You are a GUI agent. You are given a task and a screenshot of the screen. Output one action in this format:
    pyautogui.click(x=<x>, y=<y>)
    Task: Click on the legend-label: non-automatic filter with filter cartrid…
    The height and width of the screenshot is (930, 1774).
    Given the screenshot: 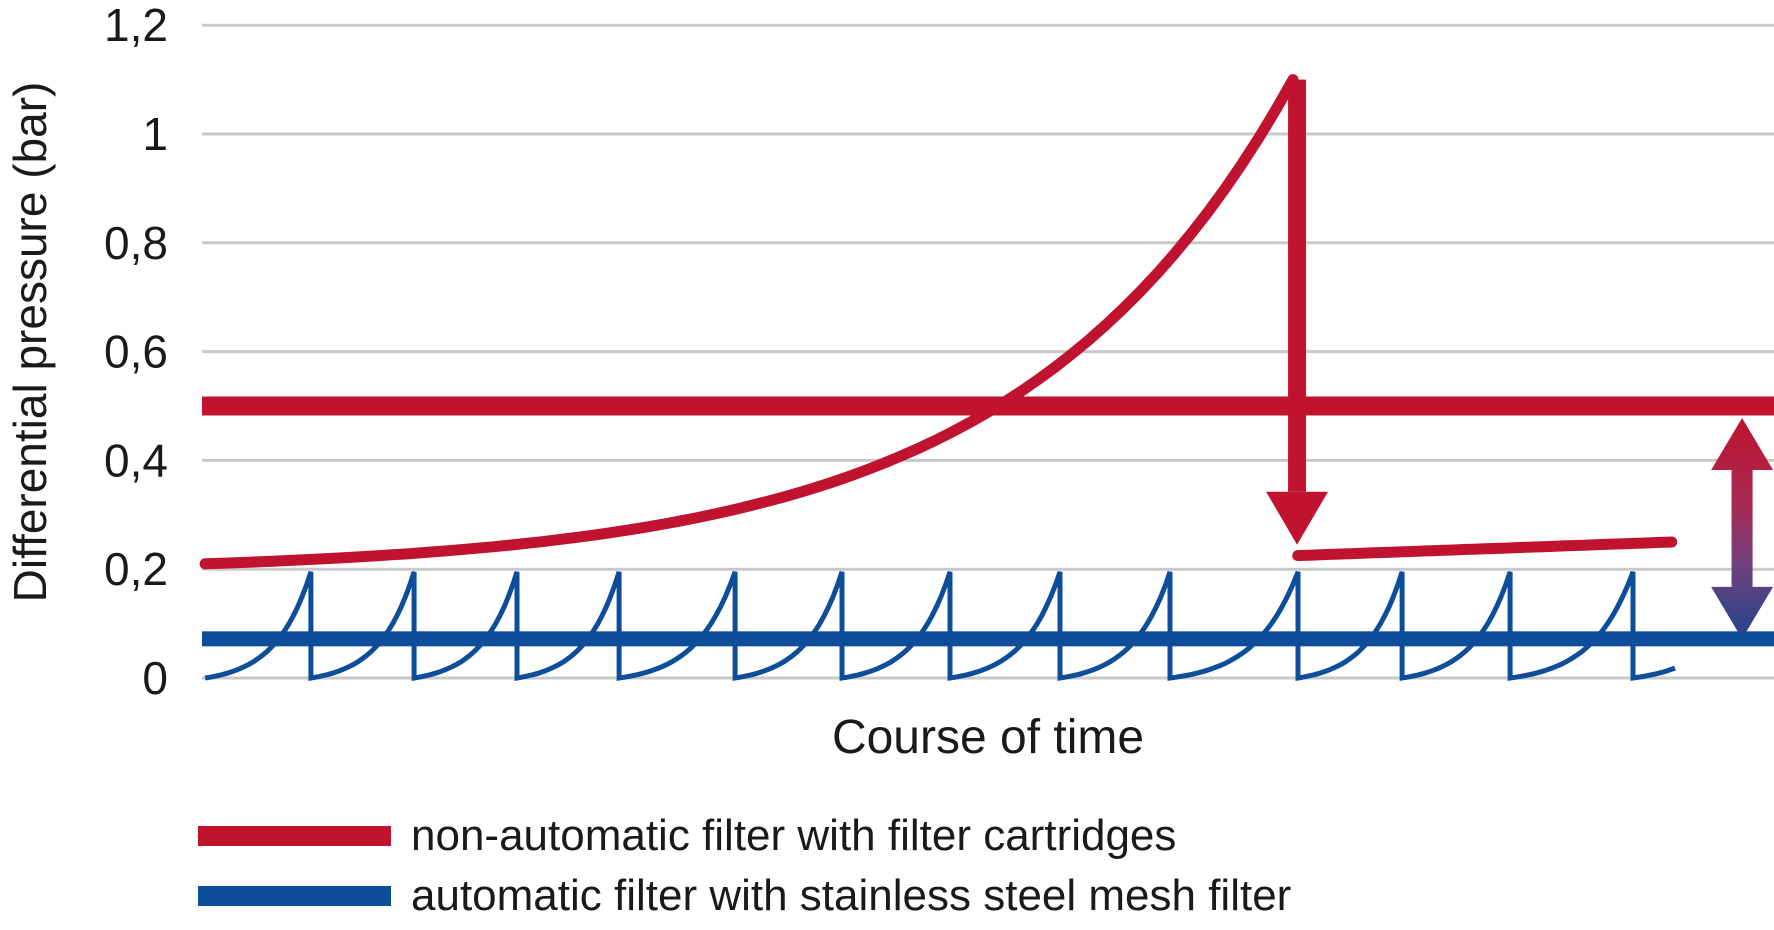 What is the action you would take?
    pyautogui.click(x=794, y=835)
    